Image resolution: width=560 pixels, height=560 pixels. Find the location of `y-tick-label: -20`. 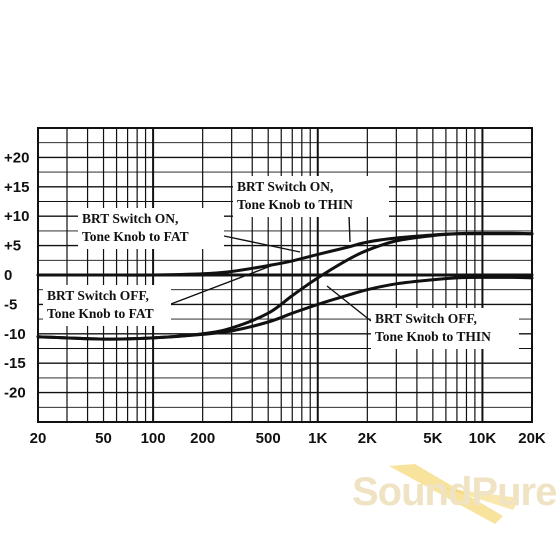

y-tick-label: -20 is located at coordinates (15, 393).